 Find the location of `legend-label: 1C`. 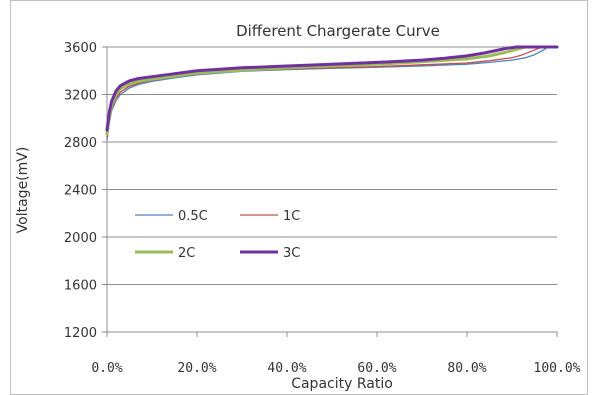

legend-label: 1C is located at coordinates (291, 216).